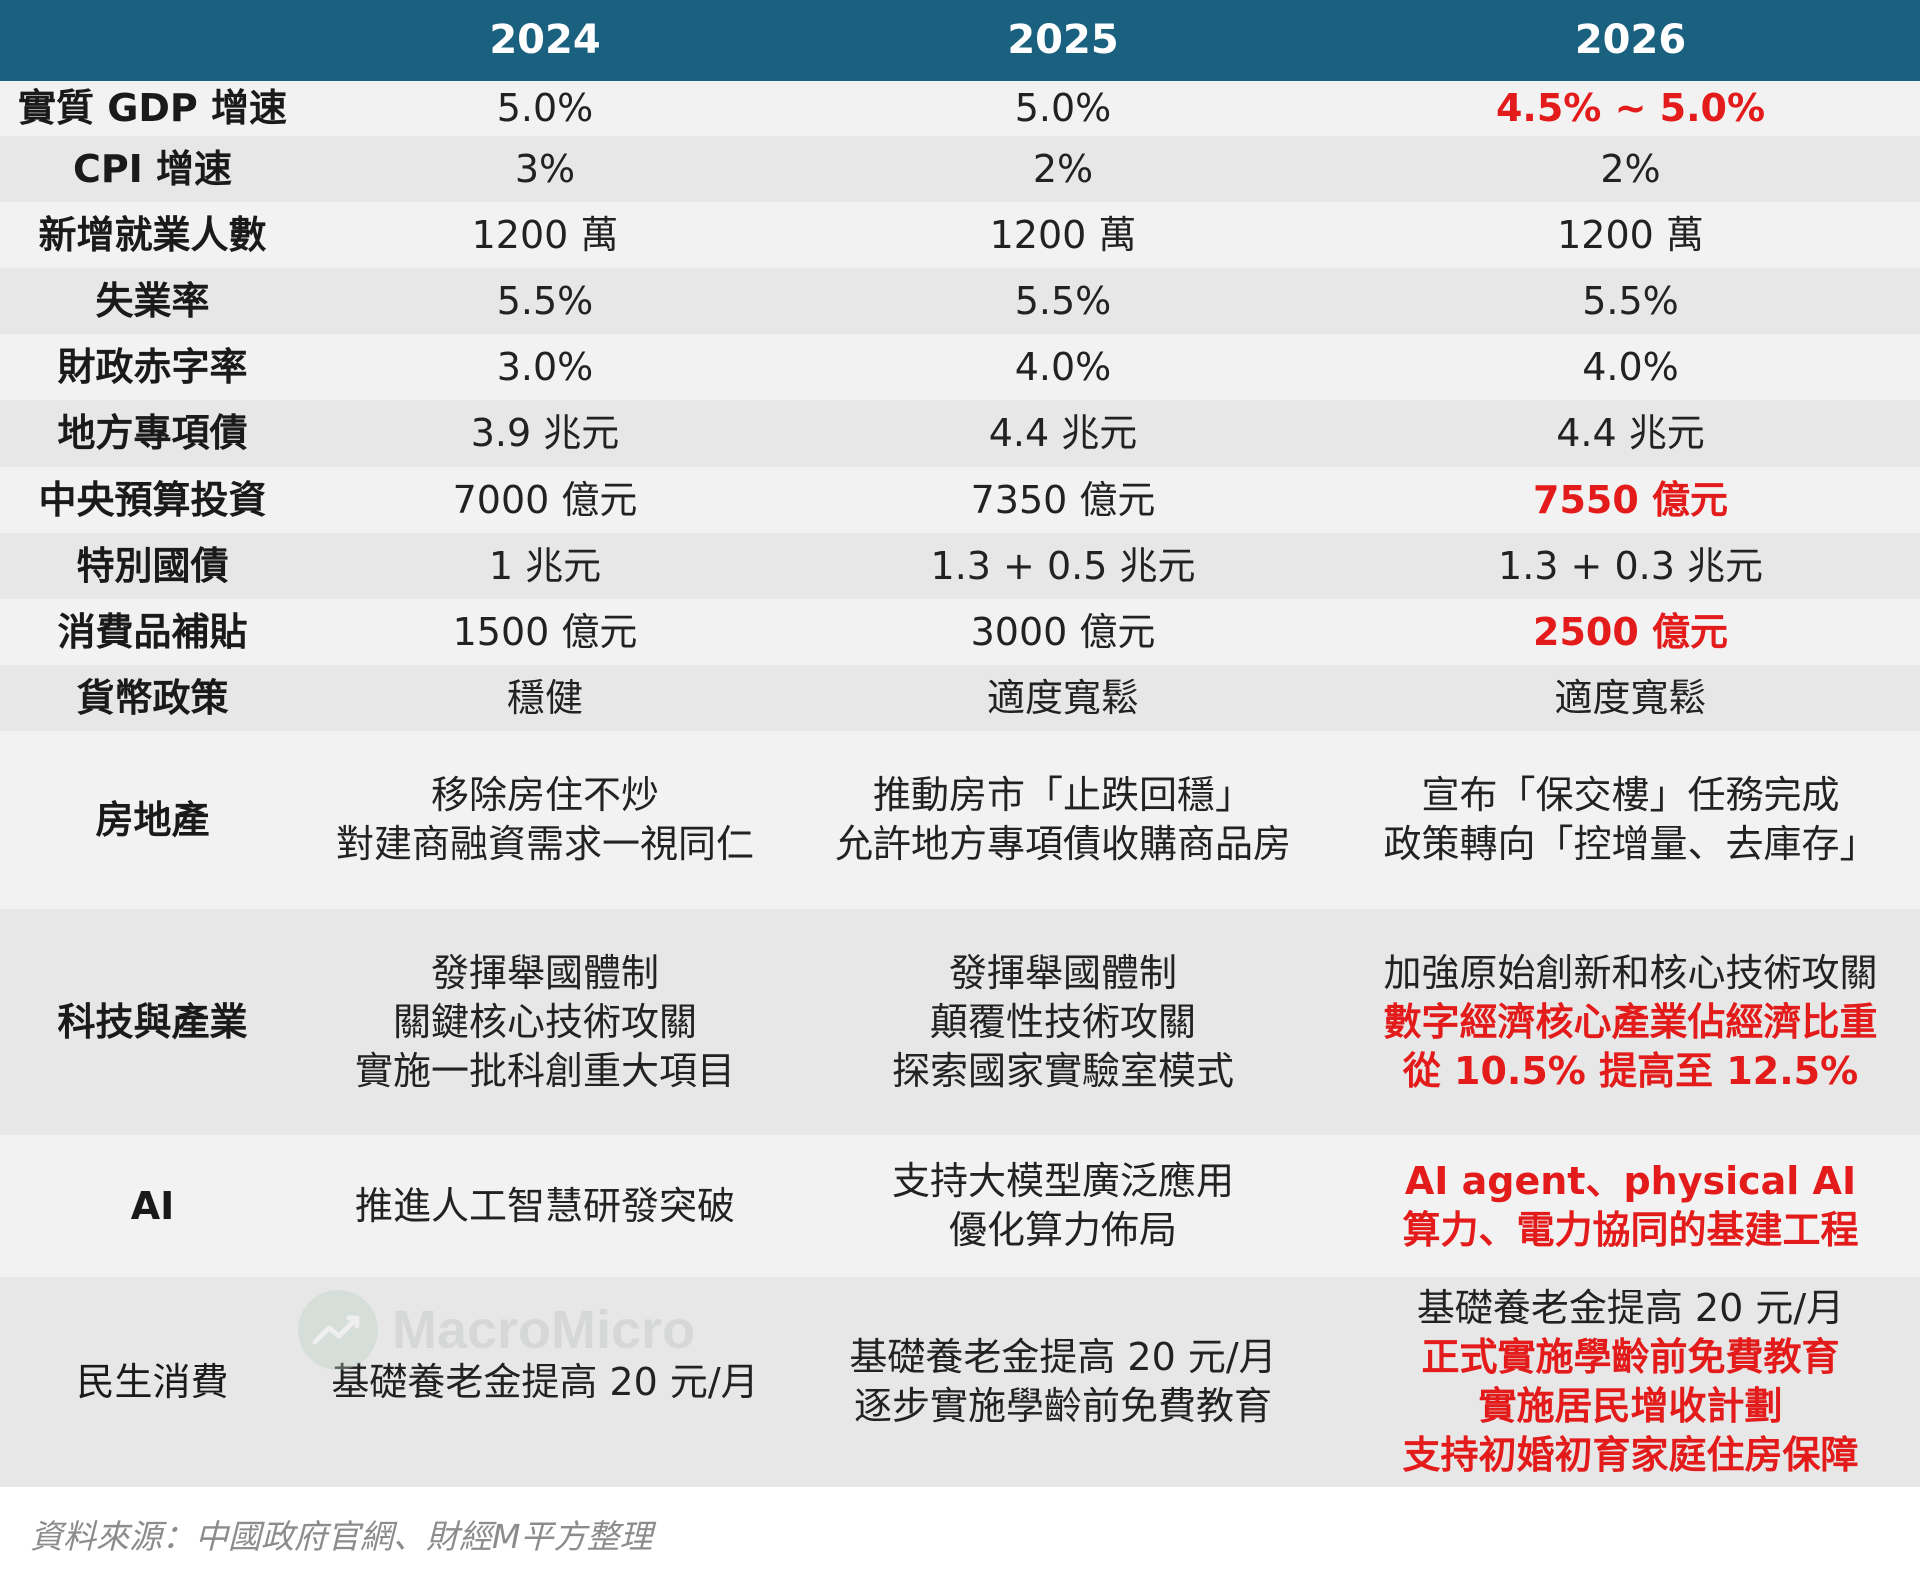  Describe the element at coordinates (960, 632) in the screenshot. I see `table-row-consumer-subsidy: 消費品補貼 1500 億元 3000 億元 2500 億元` at that location.